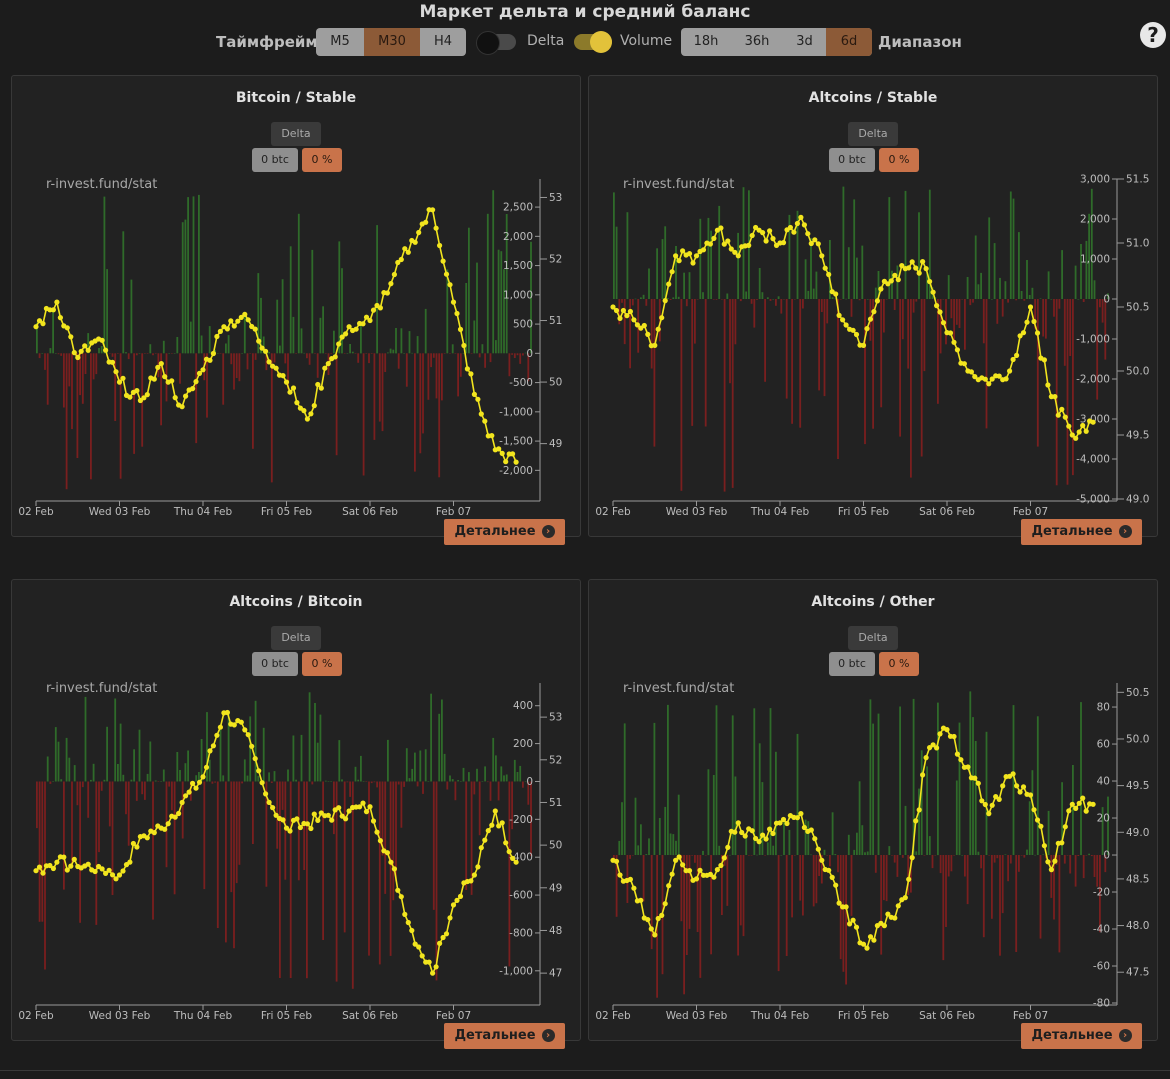  Describe the element at coordinates (1137, 180) in the screenshot. I see `balance-tick-label: 51.5` at that location.